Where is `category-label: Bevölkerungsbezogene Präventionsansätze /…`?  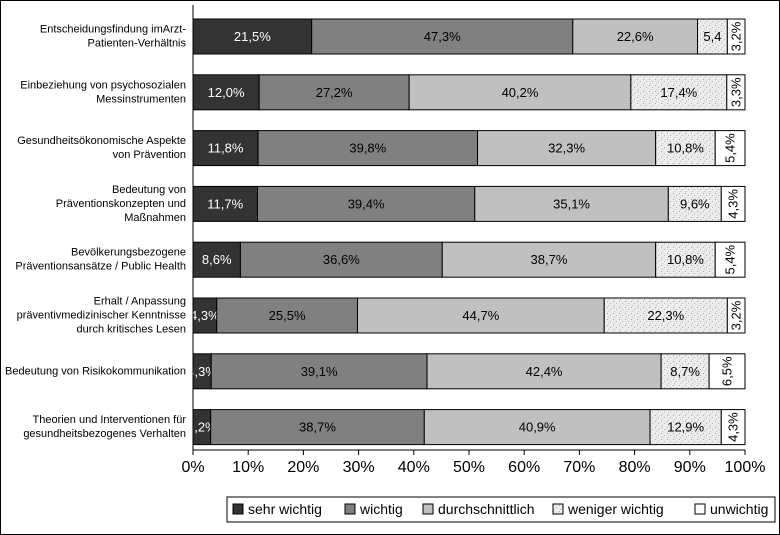
category-label: Bevölkerungsbezogene Präventionsansätze /… is located at coordinates (100, 260).